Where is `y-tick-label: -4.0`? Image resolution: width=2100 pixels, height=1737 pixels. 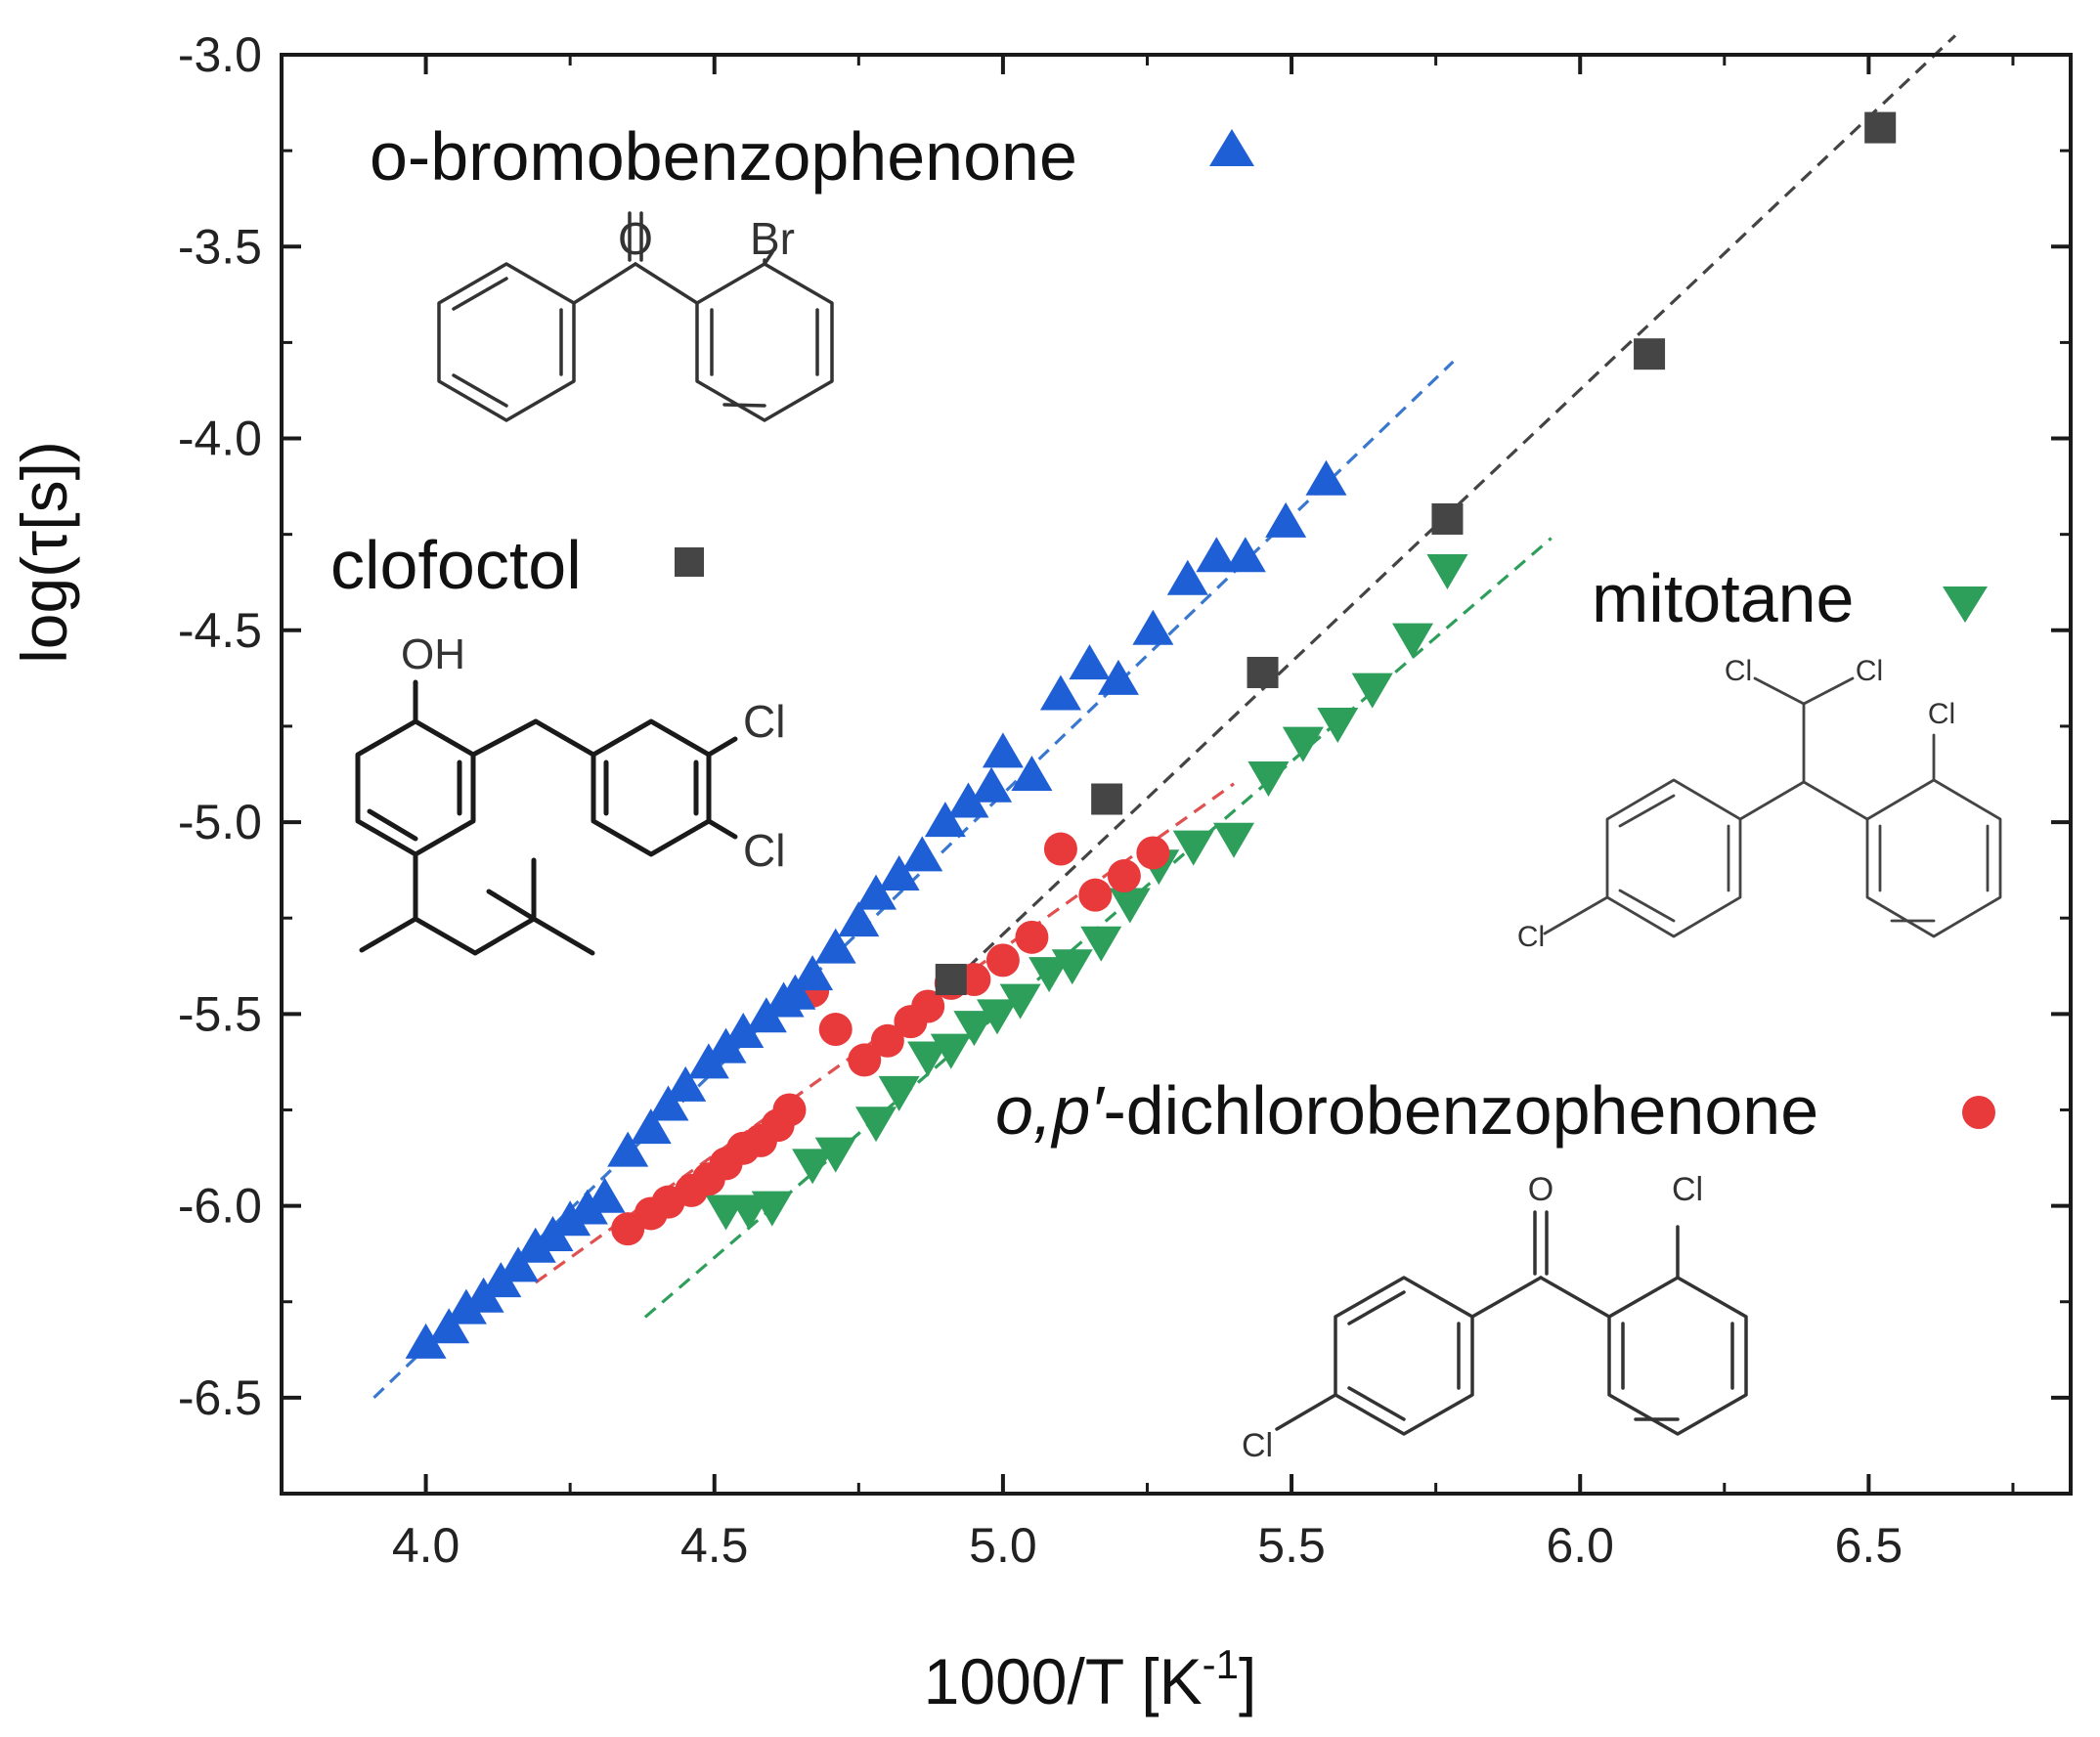 y-tick-label: -4.0 is located at coordinates (220, 439).